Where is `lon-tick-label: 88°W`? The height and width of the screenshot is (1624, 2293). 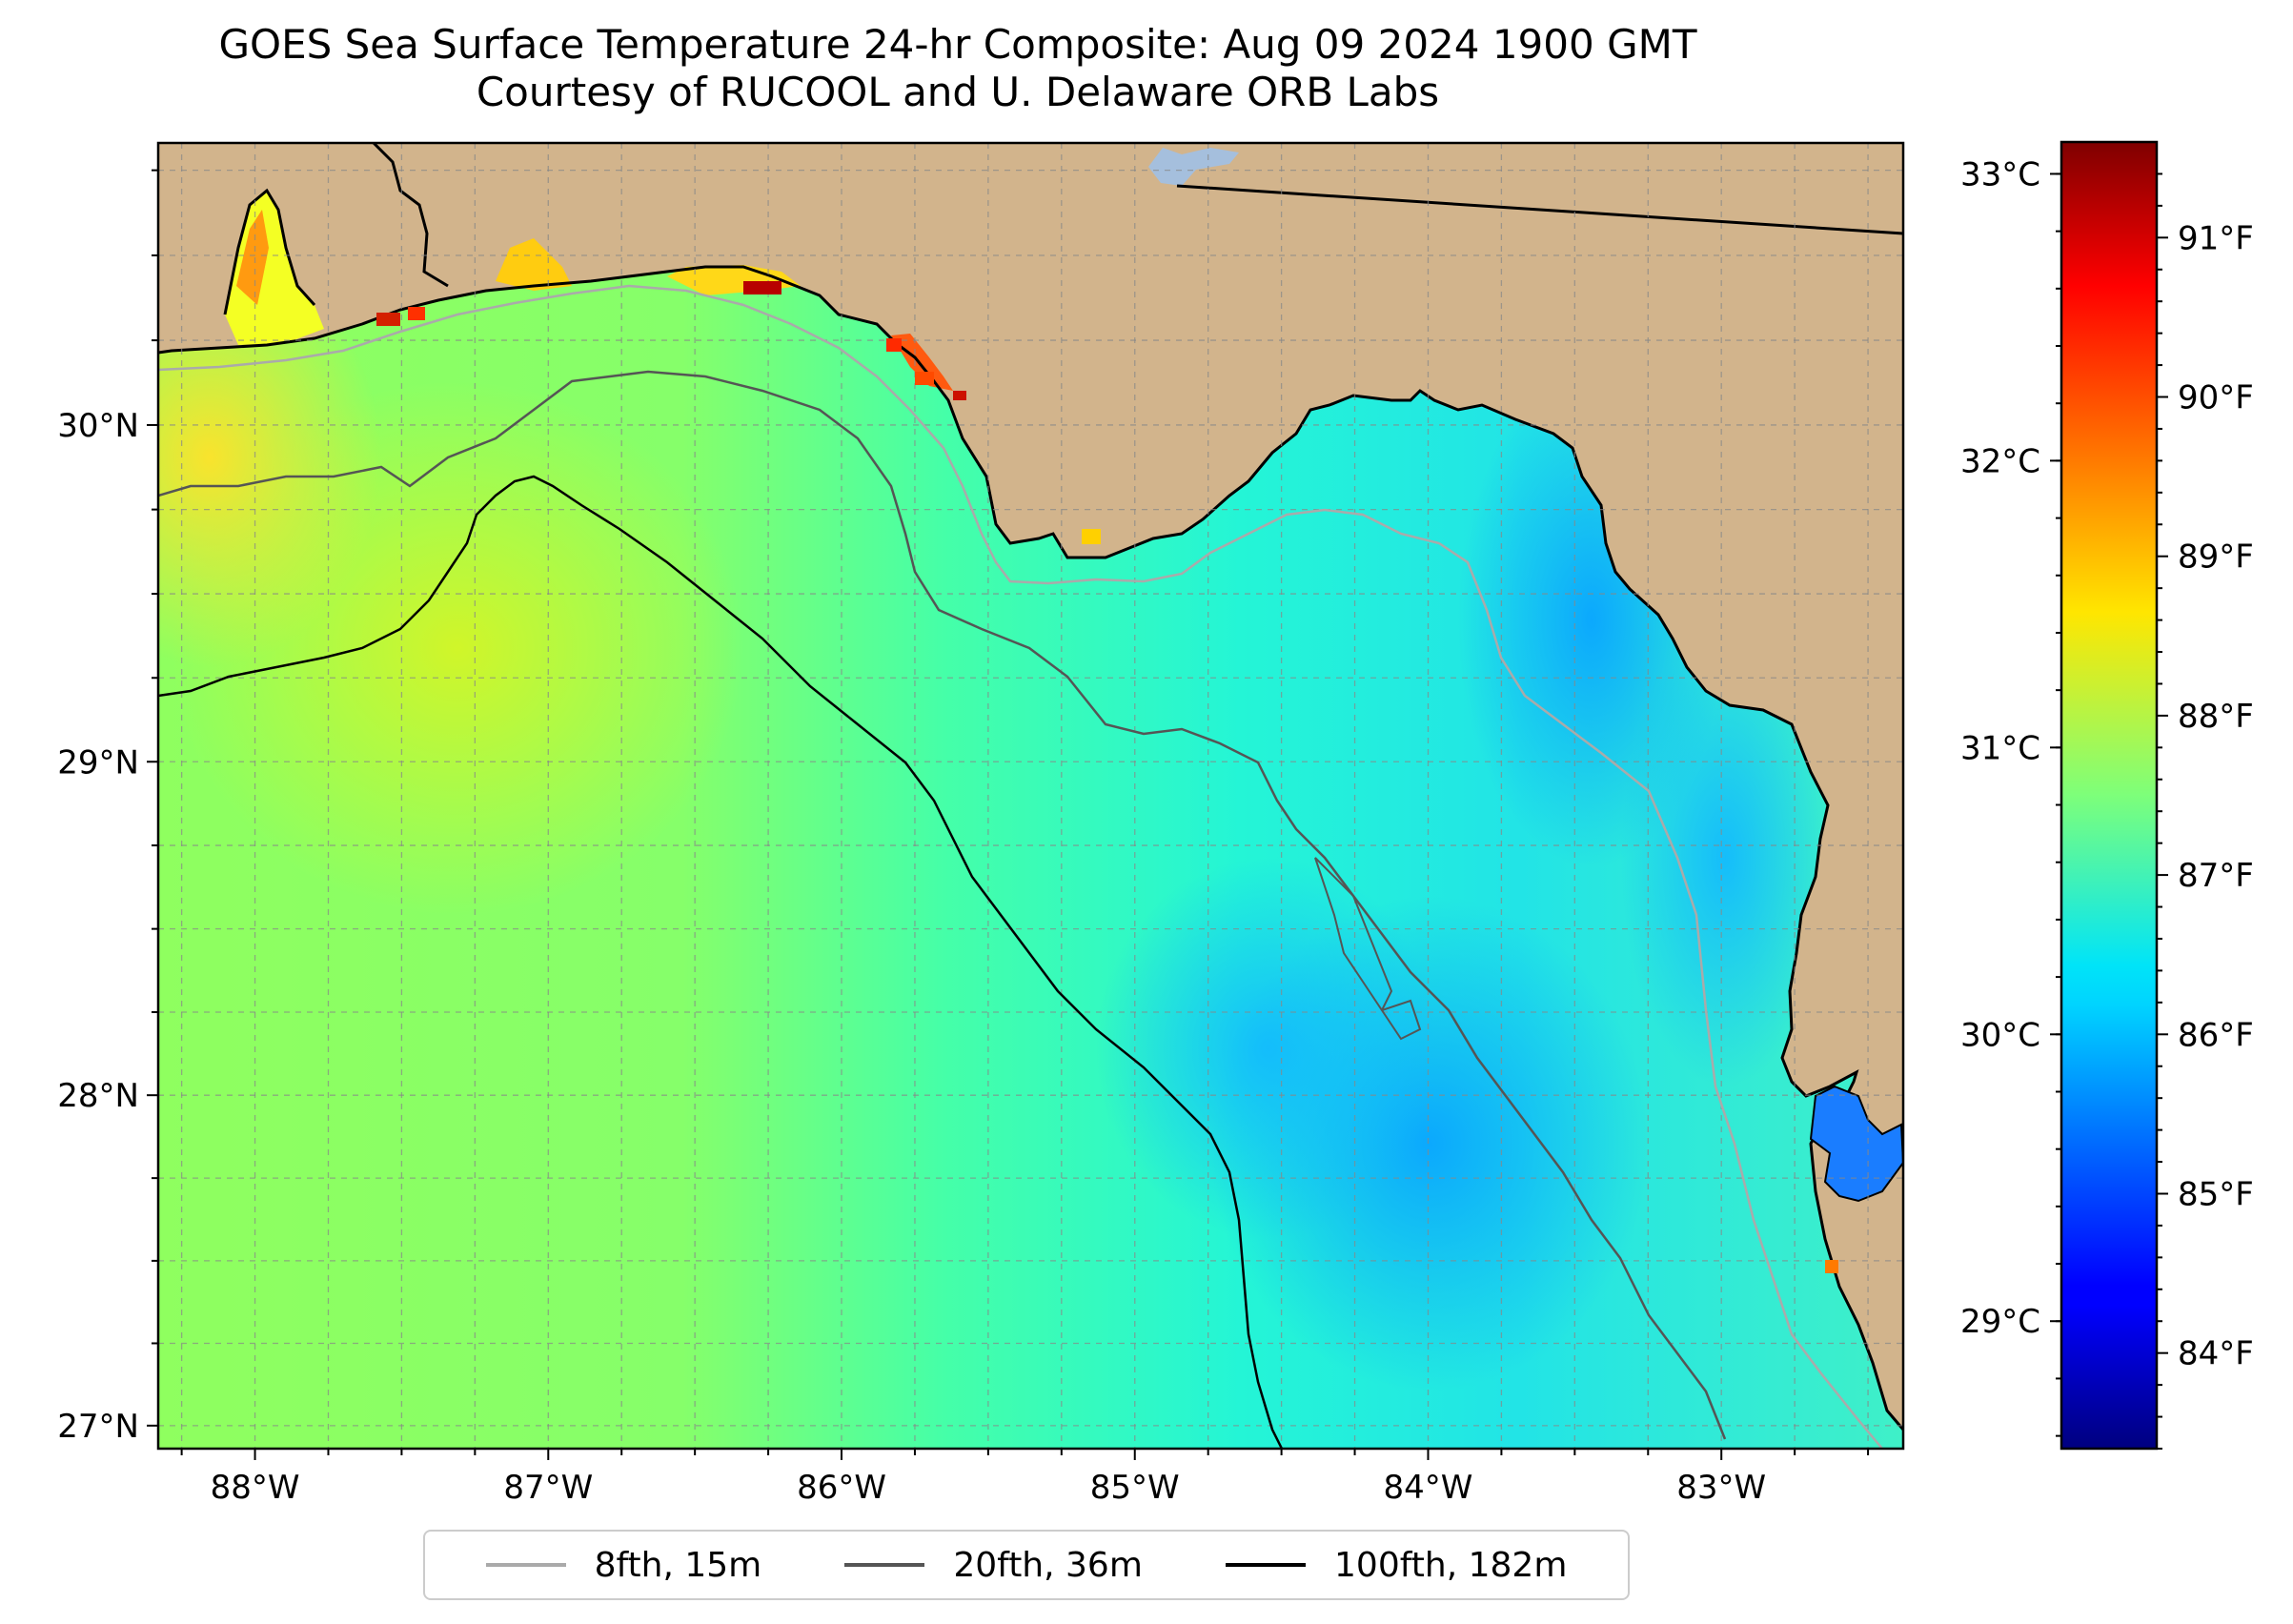
lon-tick-label: 88°W is located at coordinates (256, 1488).